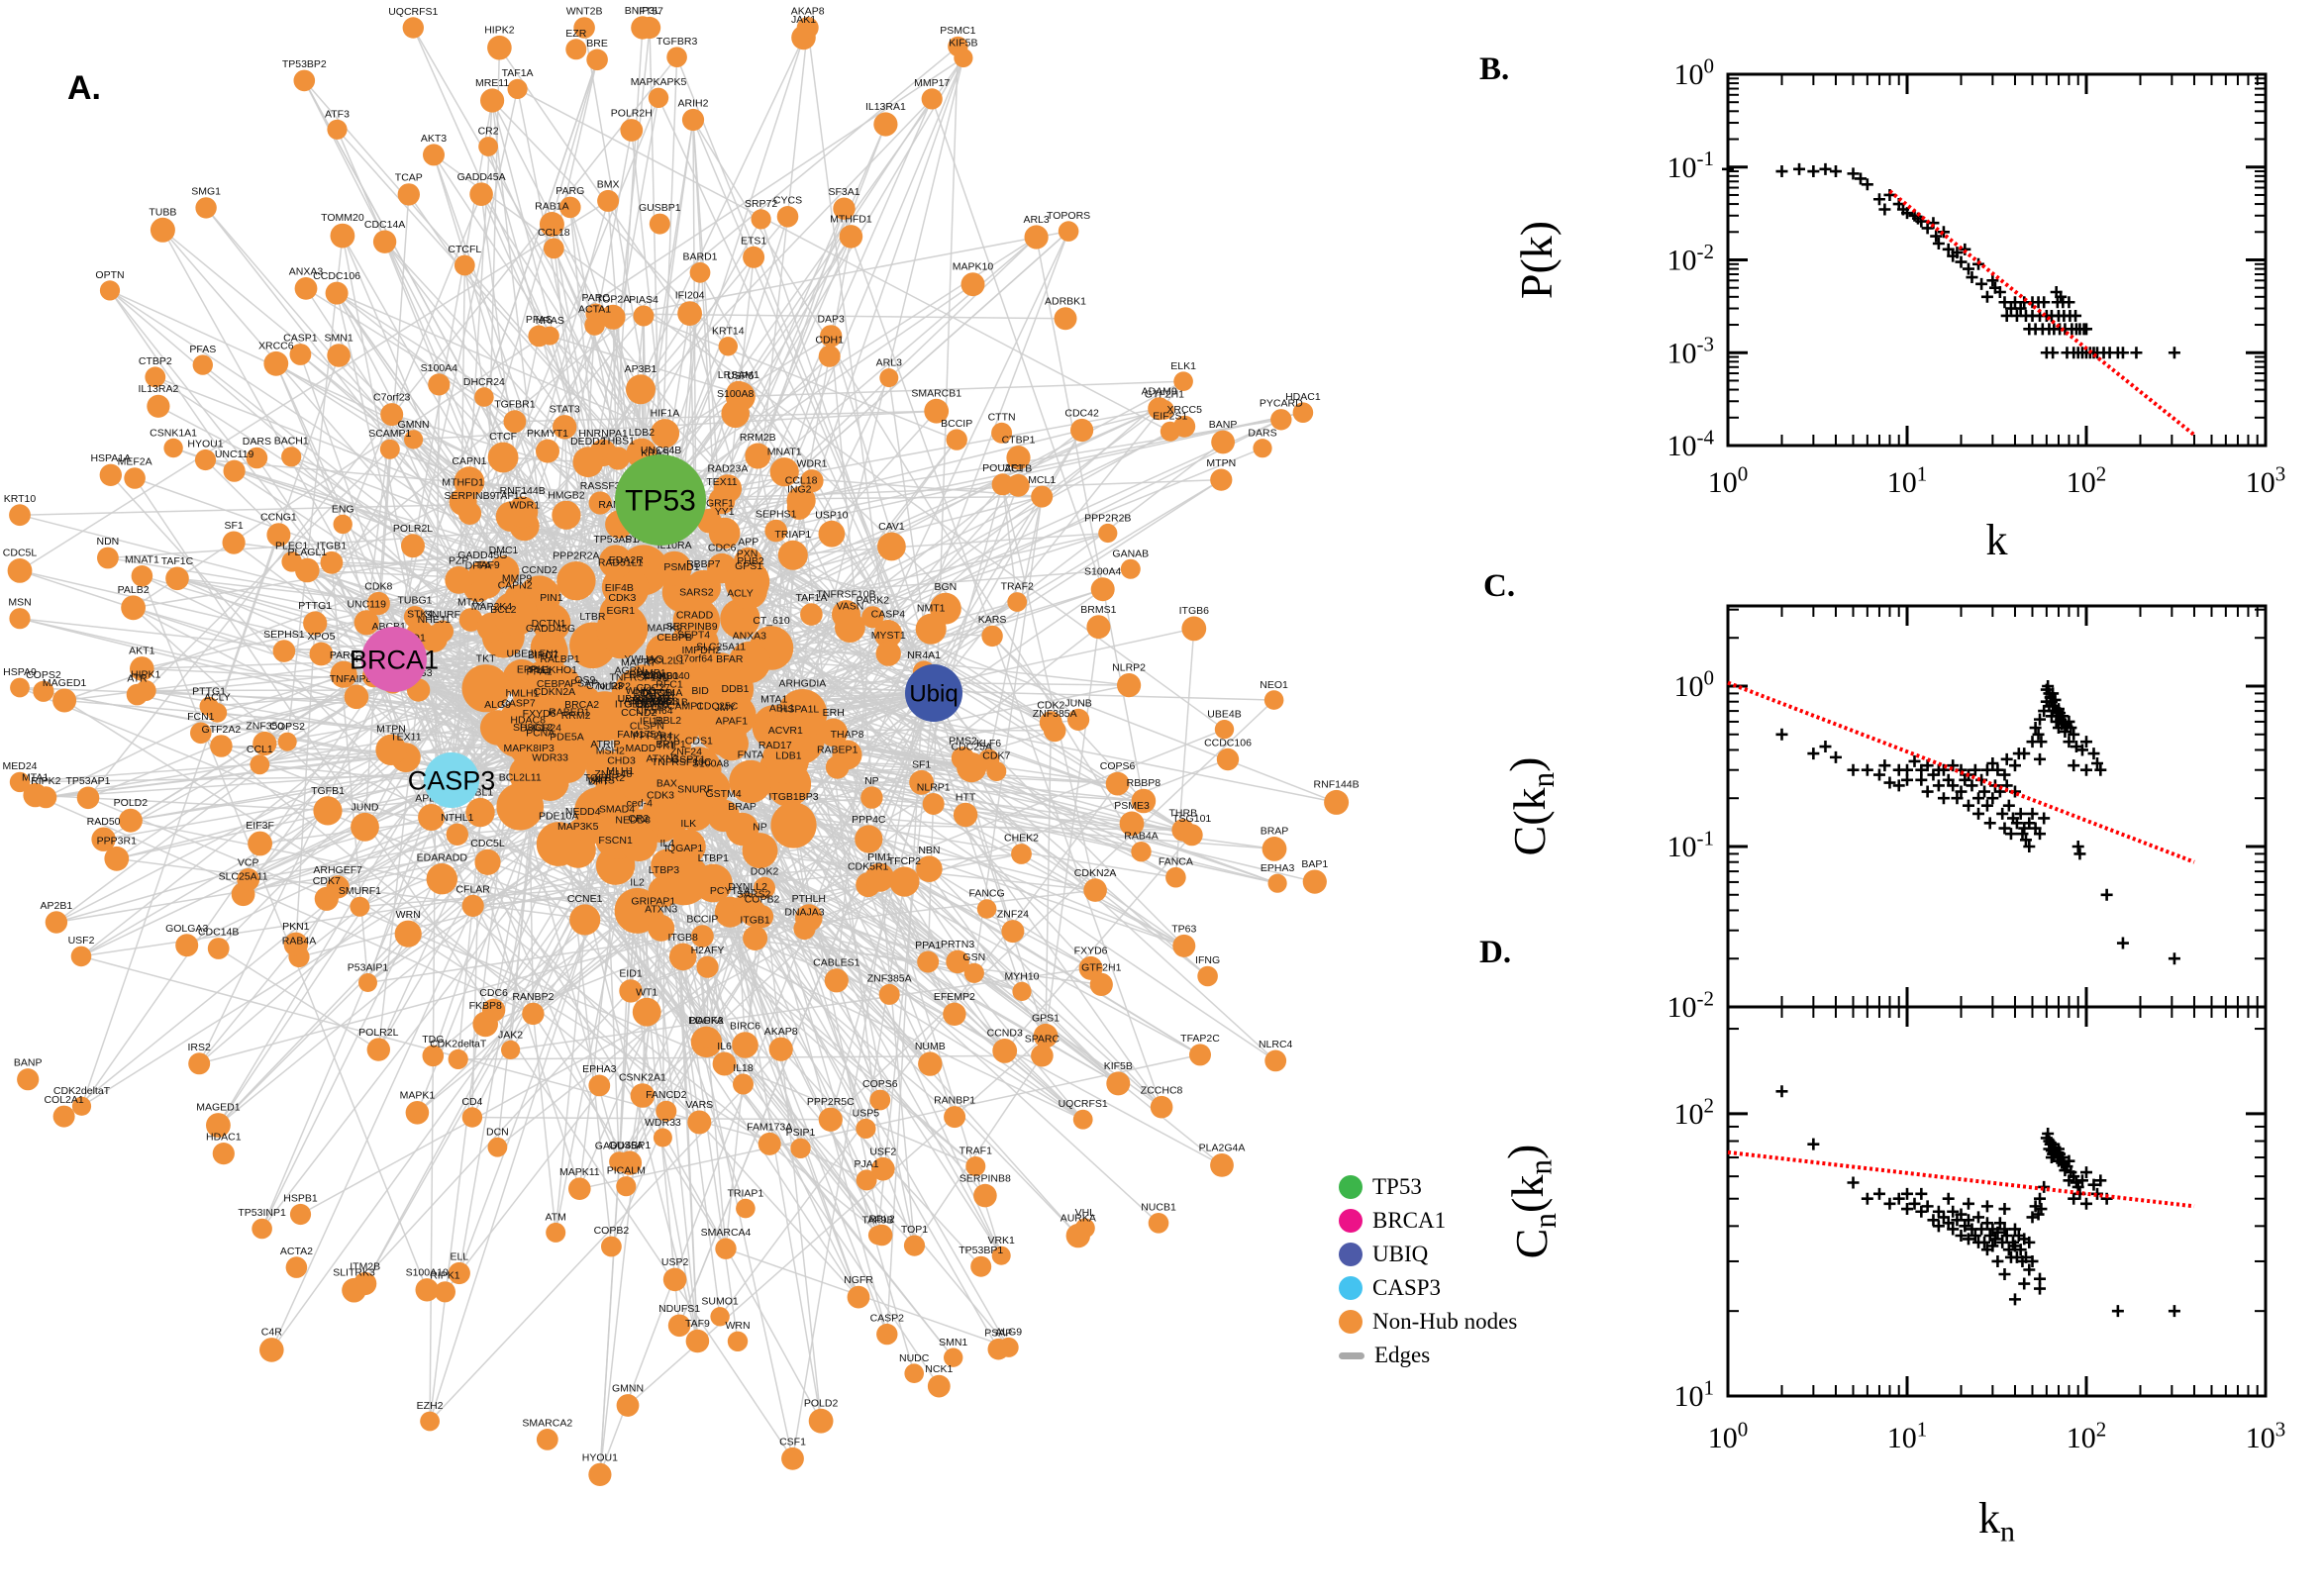  I want to click on gene-label: ITGB8, so click(683, 938).